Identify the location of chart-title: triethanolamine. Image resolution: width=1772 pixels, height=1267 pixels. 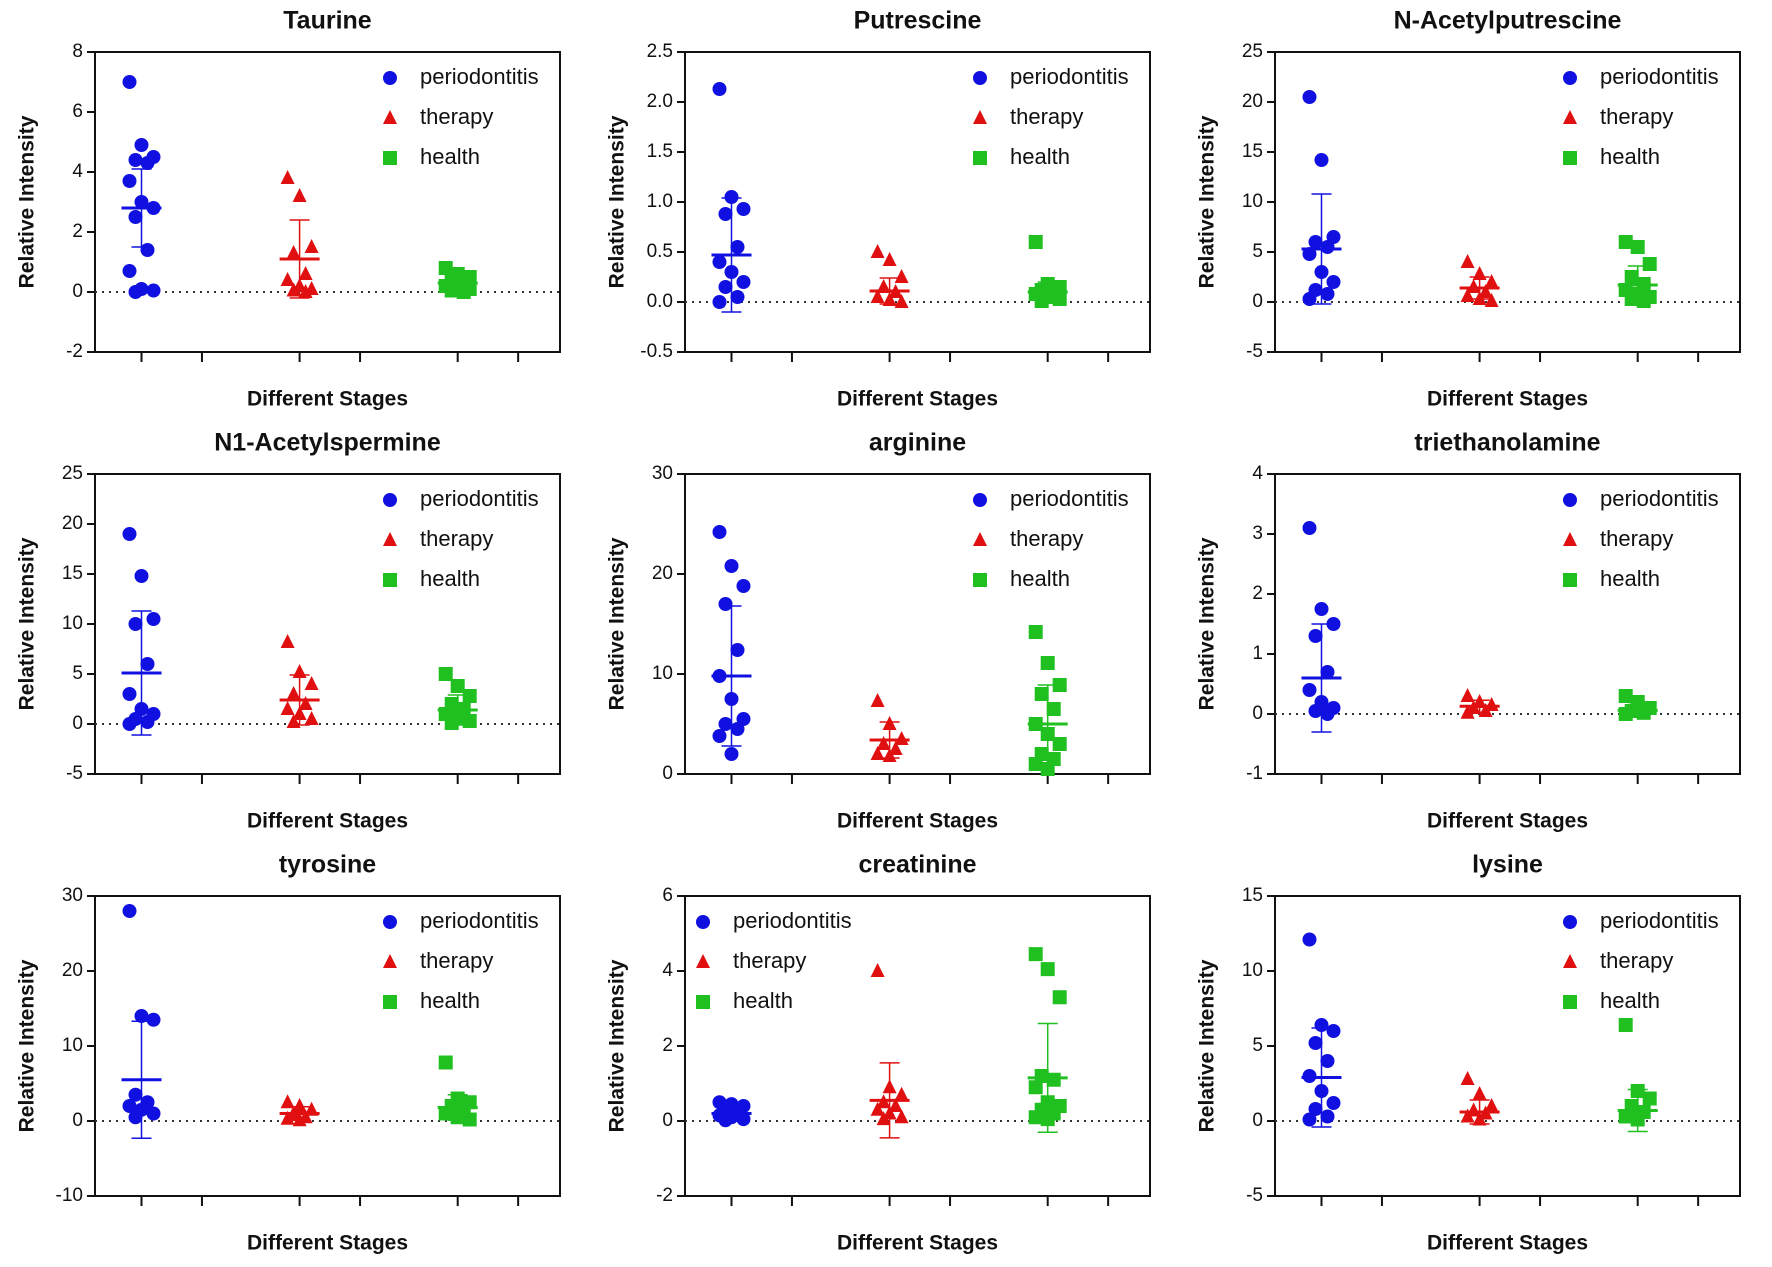
(1507, 443).